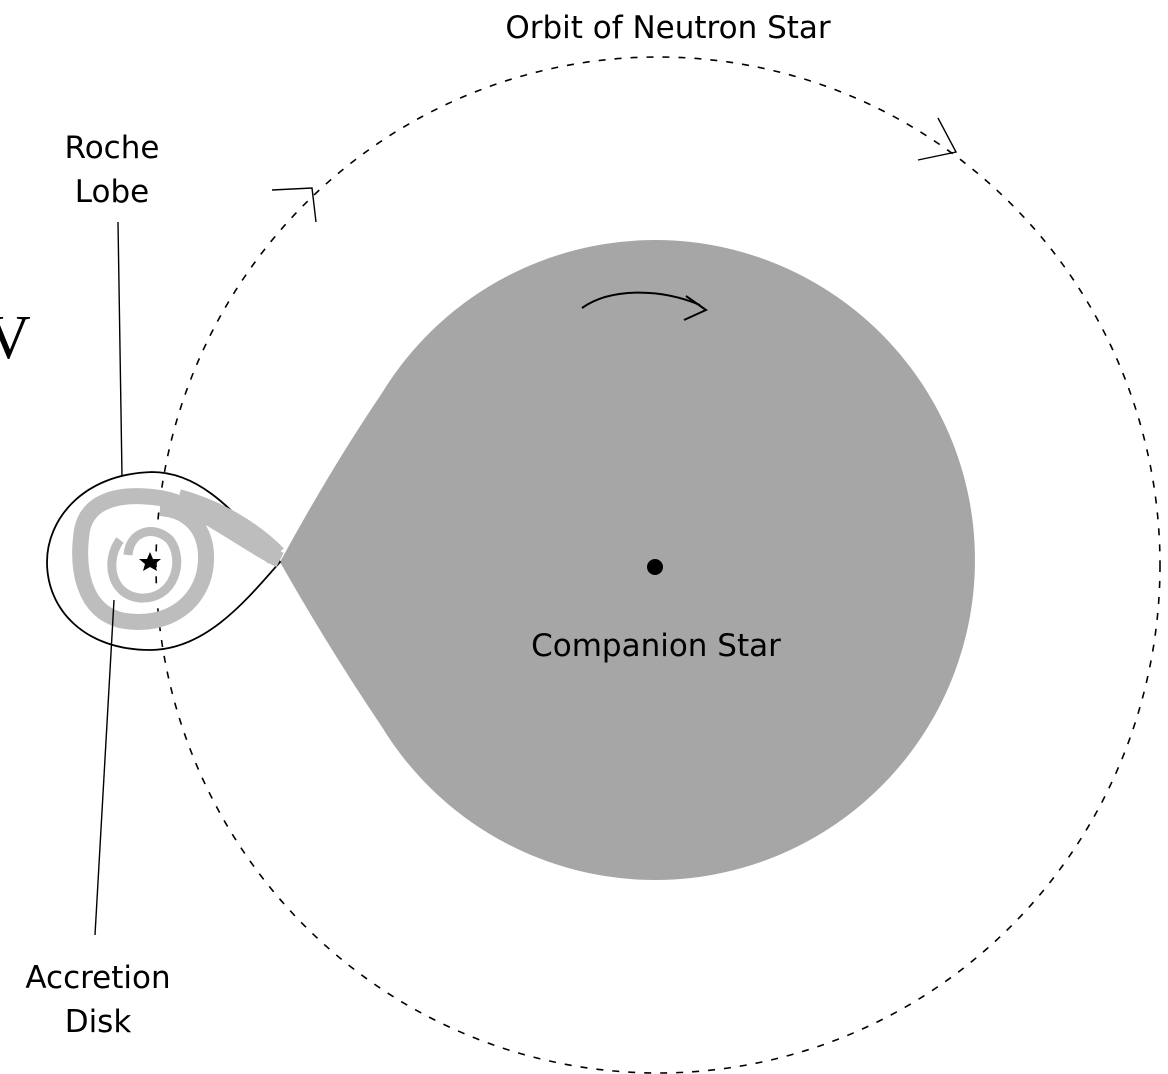 This screenshot has width=1168, height=1074. I want to click on orbit-label: Orbit of Neutron Star, so click(668, 28).